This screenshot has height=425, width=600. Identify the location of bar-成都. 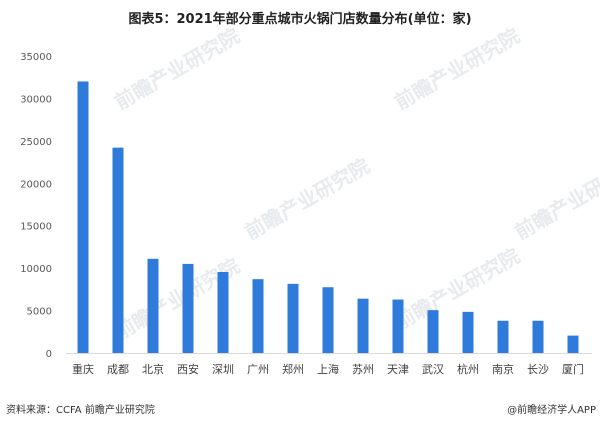
(118, 250).